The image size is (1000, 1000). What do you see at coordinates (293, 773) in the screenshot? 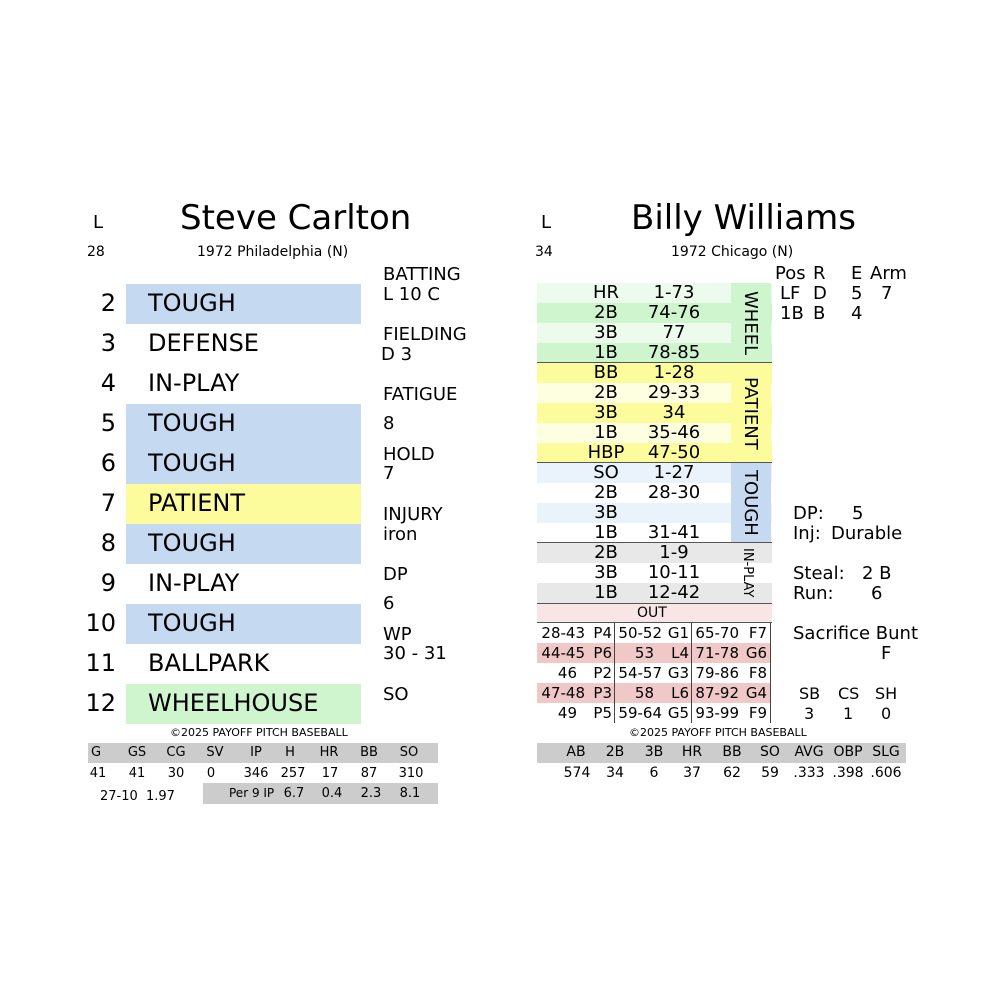
I see `stat-value: 257` at bounding box center [293, 773].